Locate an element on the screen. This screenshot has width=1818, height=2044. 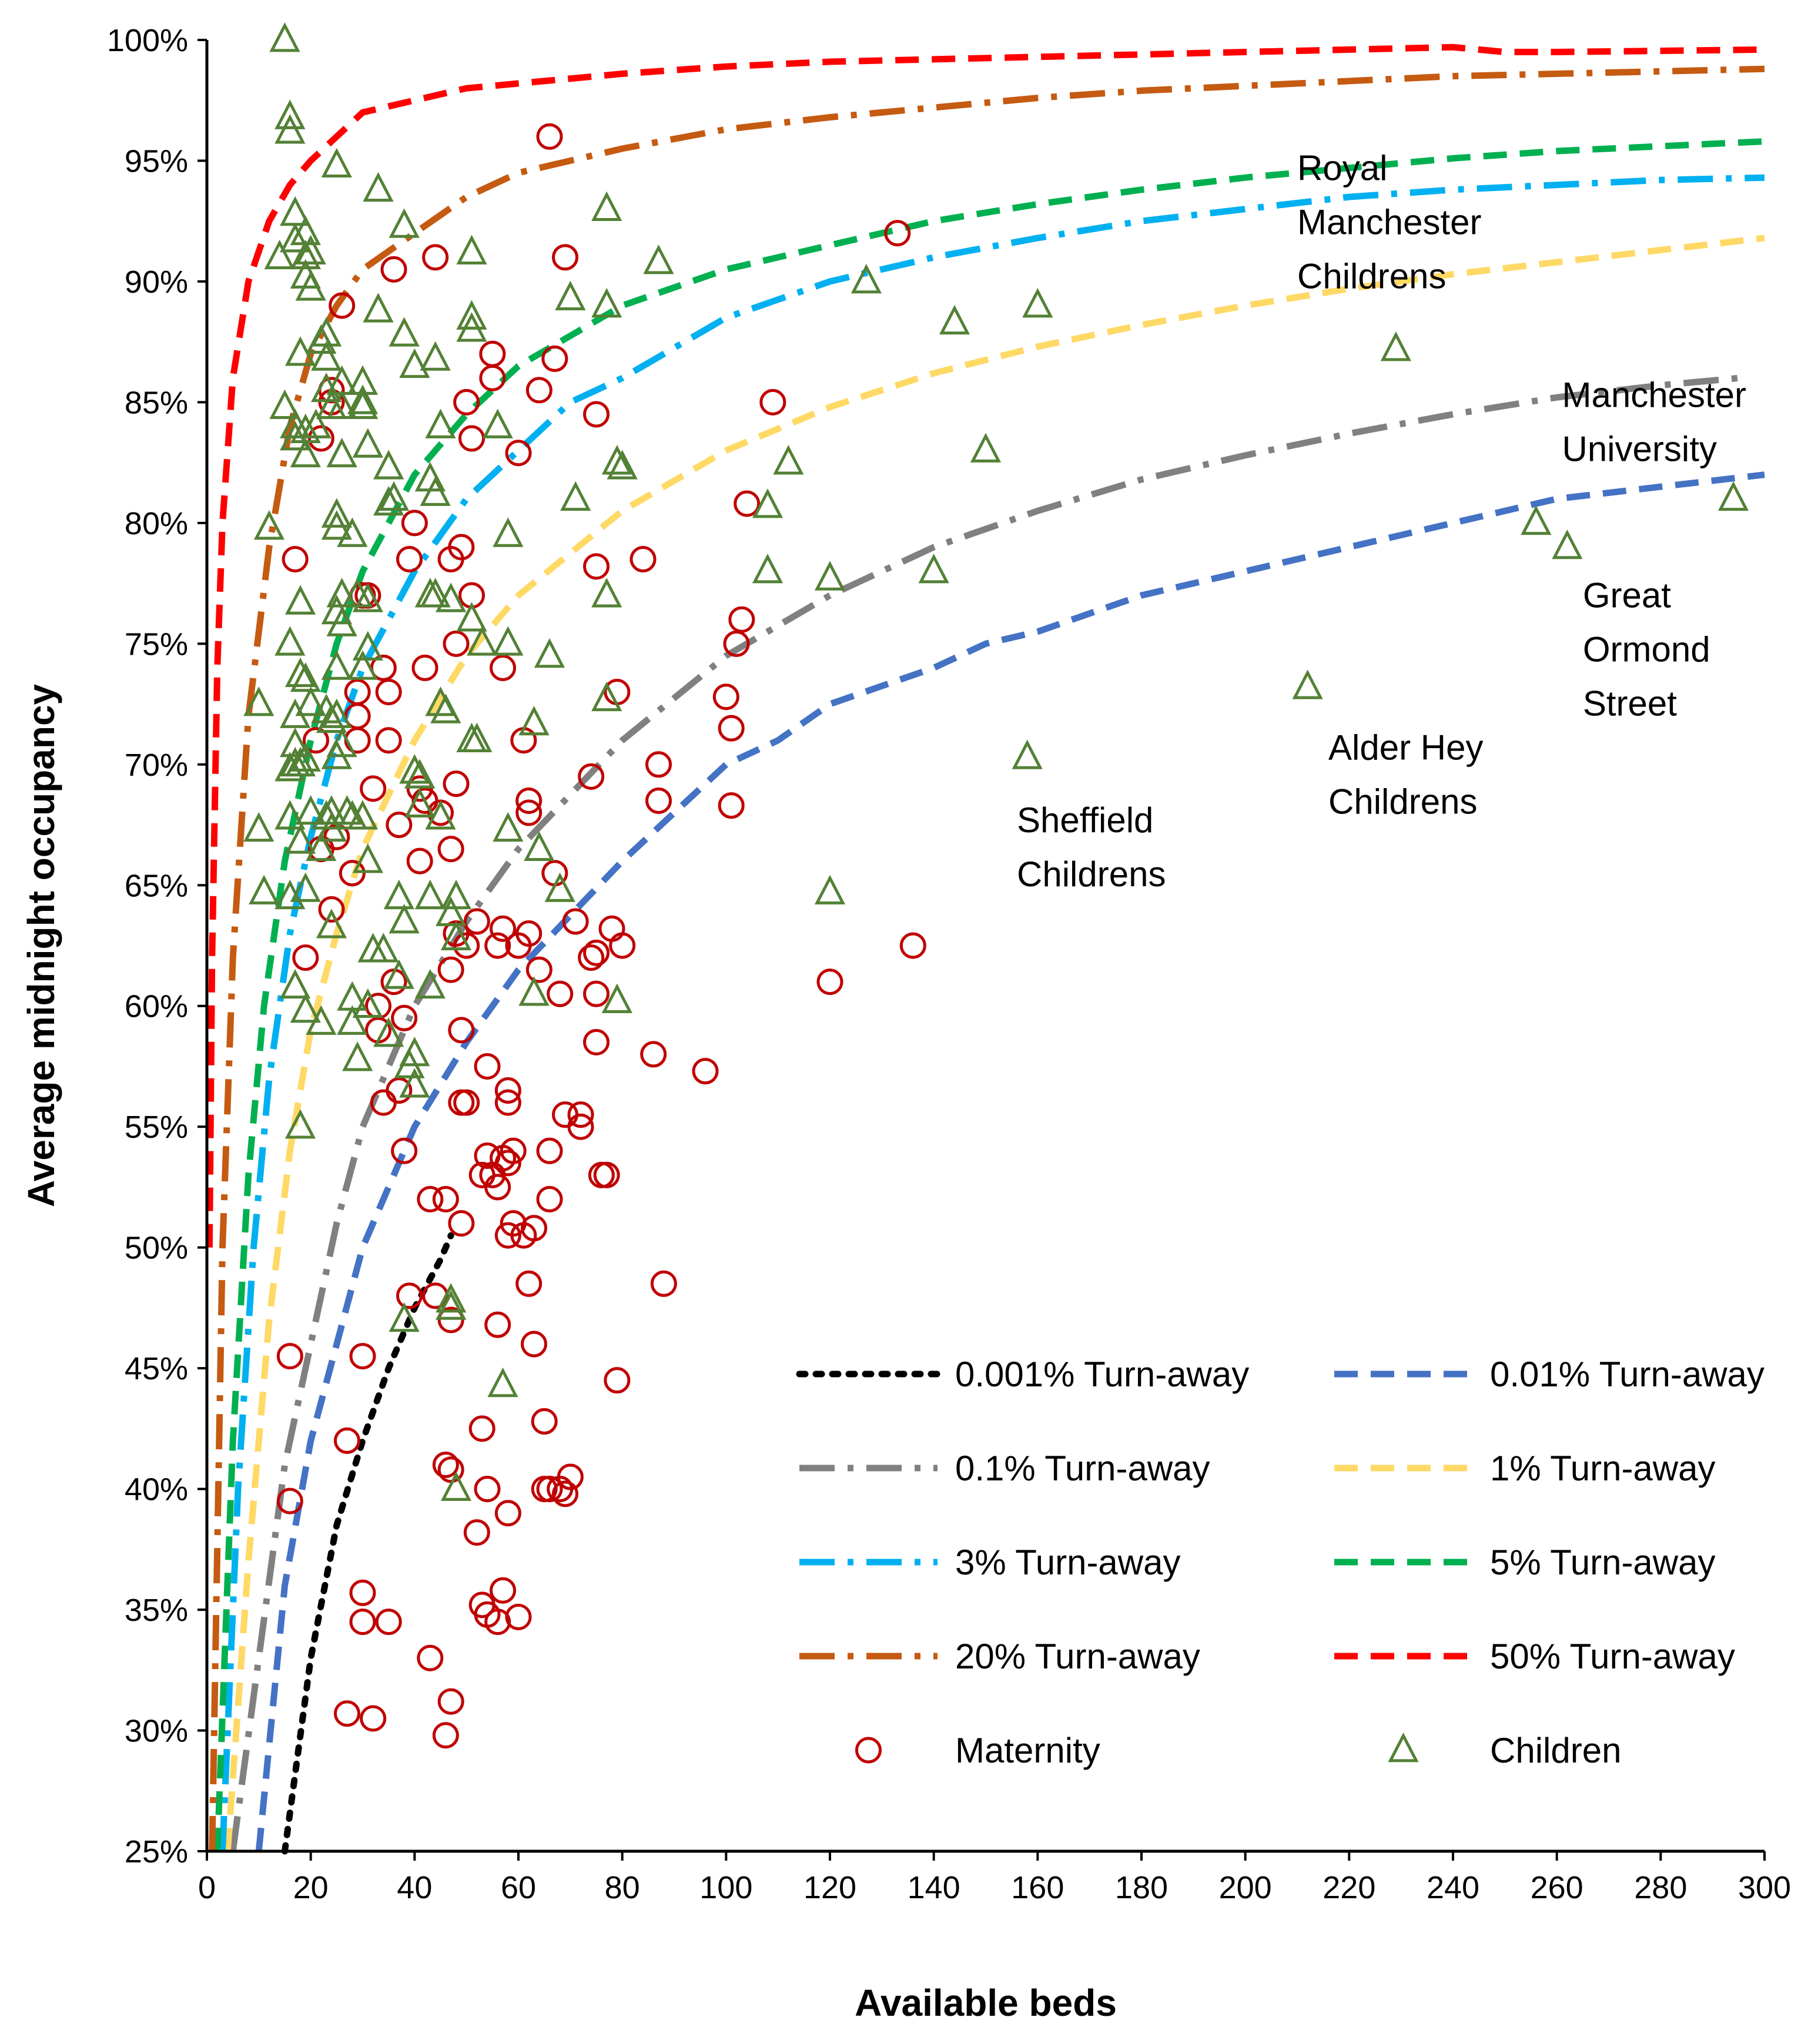
y-tick-label: 85% is located at coordinates (156, 402).